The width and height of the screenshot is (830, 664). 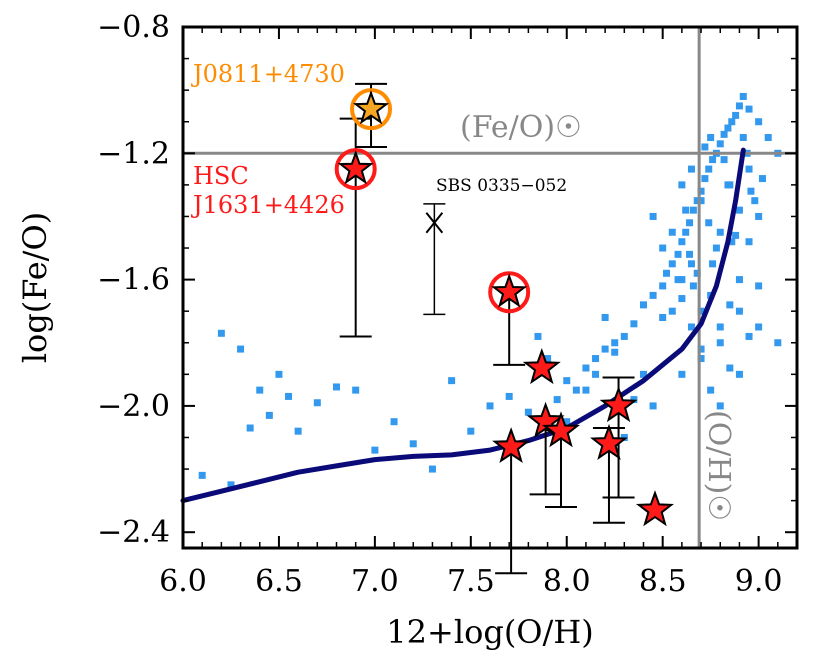 I want to click on x-axis-title: 12+log(O/H), so click(x=489, y=632).